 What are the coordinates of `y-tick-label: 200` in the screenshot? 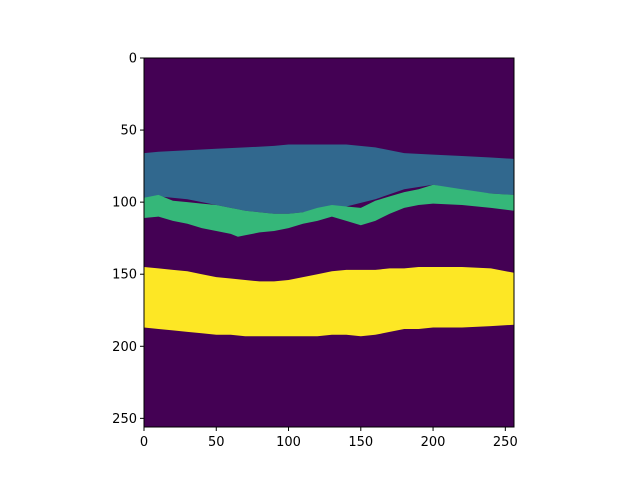 It's located at (124, 347).